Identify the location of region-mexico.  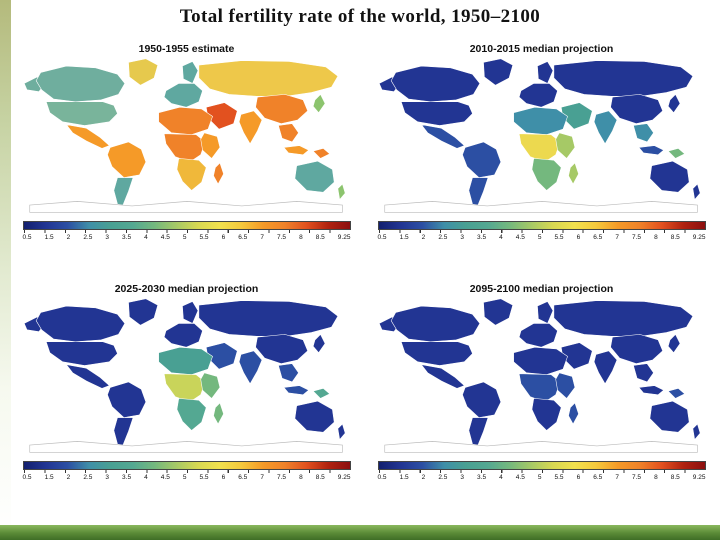
(87, 136).